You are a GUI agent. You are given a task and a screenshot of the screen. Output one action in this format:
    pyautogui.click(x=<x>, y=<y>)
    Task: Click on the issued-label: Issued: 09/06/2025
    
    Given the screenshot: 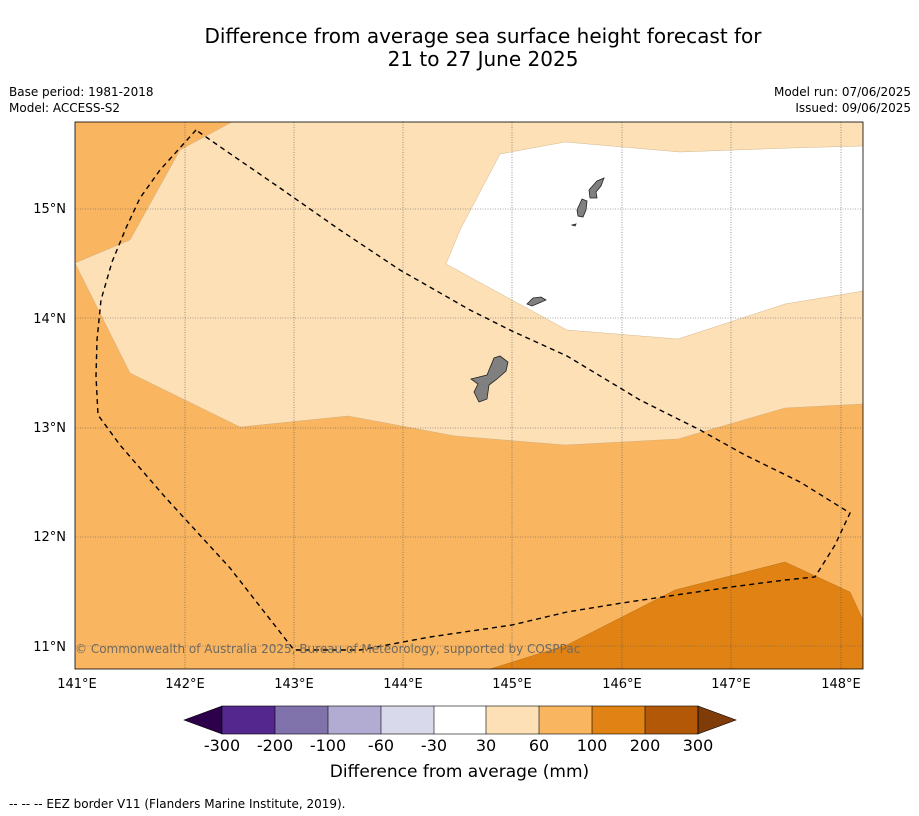 What is the action you would take?
    pyautogui.click(x=853, y=108)
    